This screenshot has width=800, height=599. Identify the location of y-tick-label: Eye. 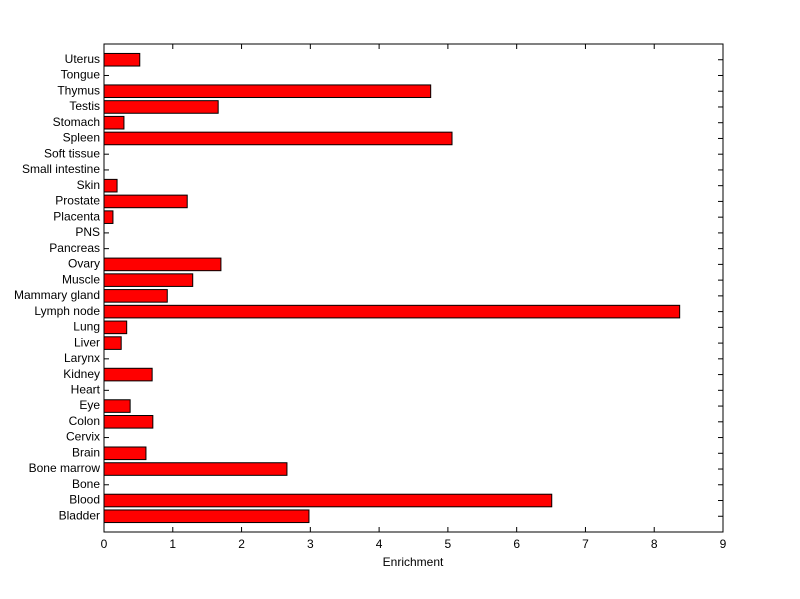
(89, 405).